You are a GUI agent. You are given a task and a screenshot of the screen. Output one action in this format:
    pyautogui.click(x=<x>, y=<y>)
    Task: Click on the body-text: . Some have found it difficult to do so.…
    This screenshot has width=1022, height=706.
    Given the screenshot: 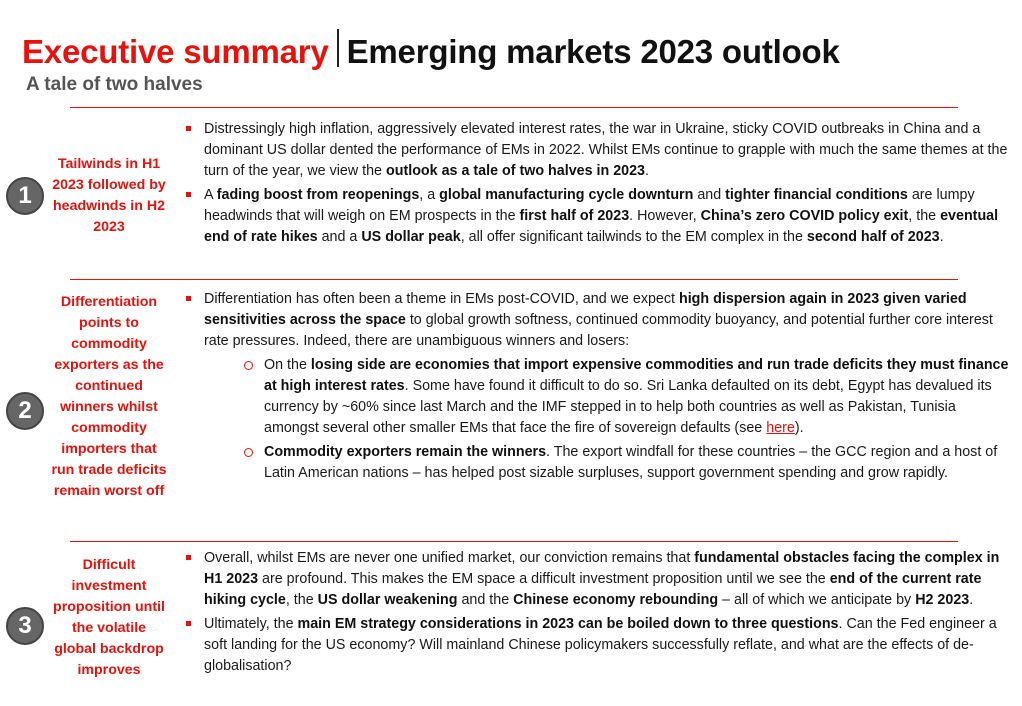 What is the action you would take?
    pyautogui.click(x=628, y=407)
    